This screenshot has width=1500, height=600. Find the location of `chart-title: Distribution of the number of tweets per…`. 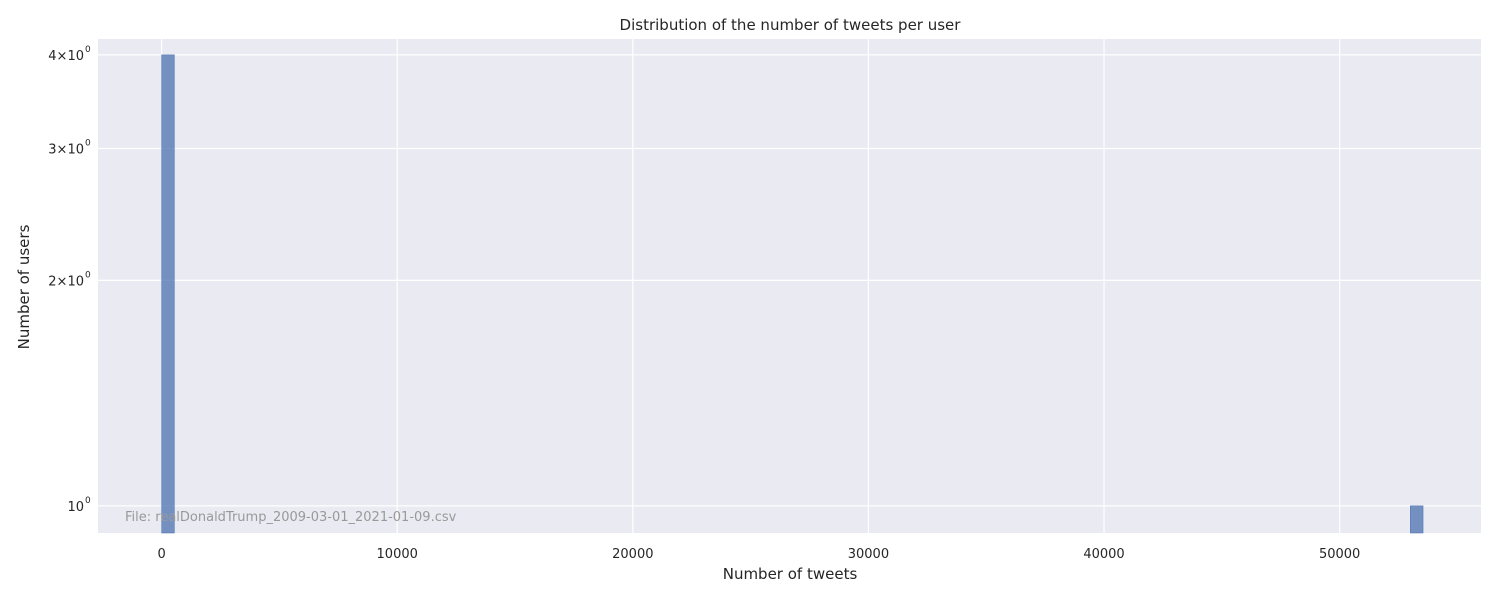

chart-title: Distribution of the number of tweets per… is located at coordinates (791, 25).